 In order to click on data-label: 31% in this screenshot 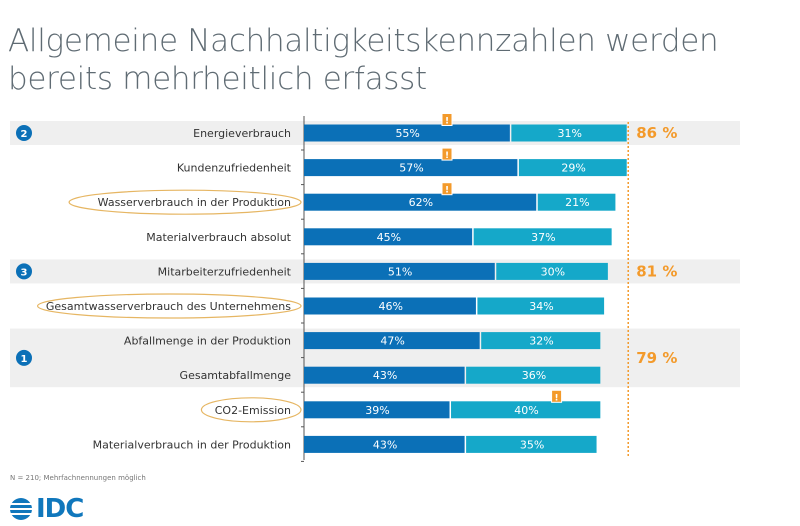, I will do `click(570, 133)`.